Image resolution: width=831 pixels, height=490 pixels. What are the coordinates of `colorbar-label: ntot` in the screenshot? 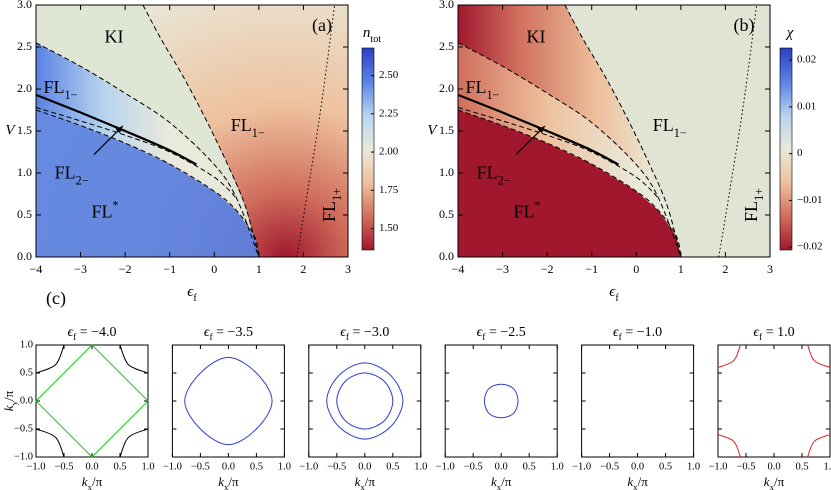 It's located at (372, 34).